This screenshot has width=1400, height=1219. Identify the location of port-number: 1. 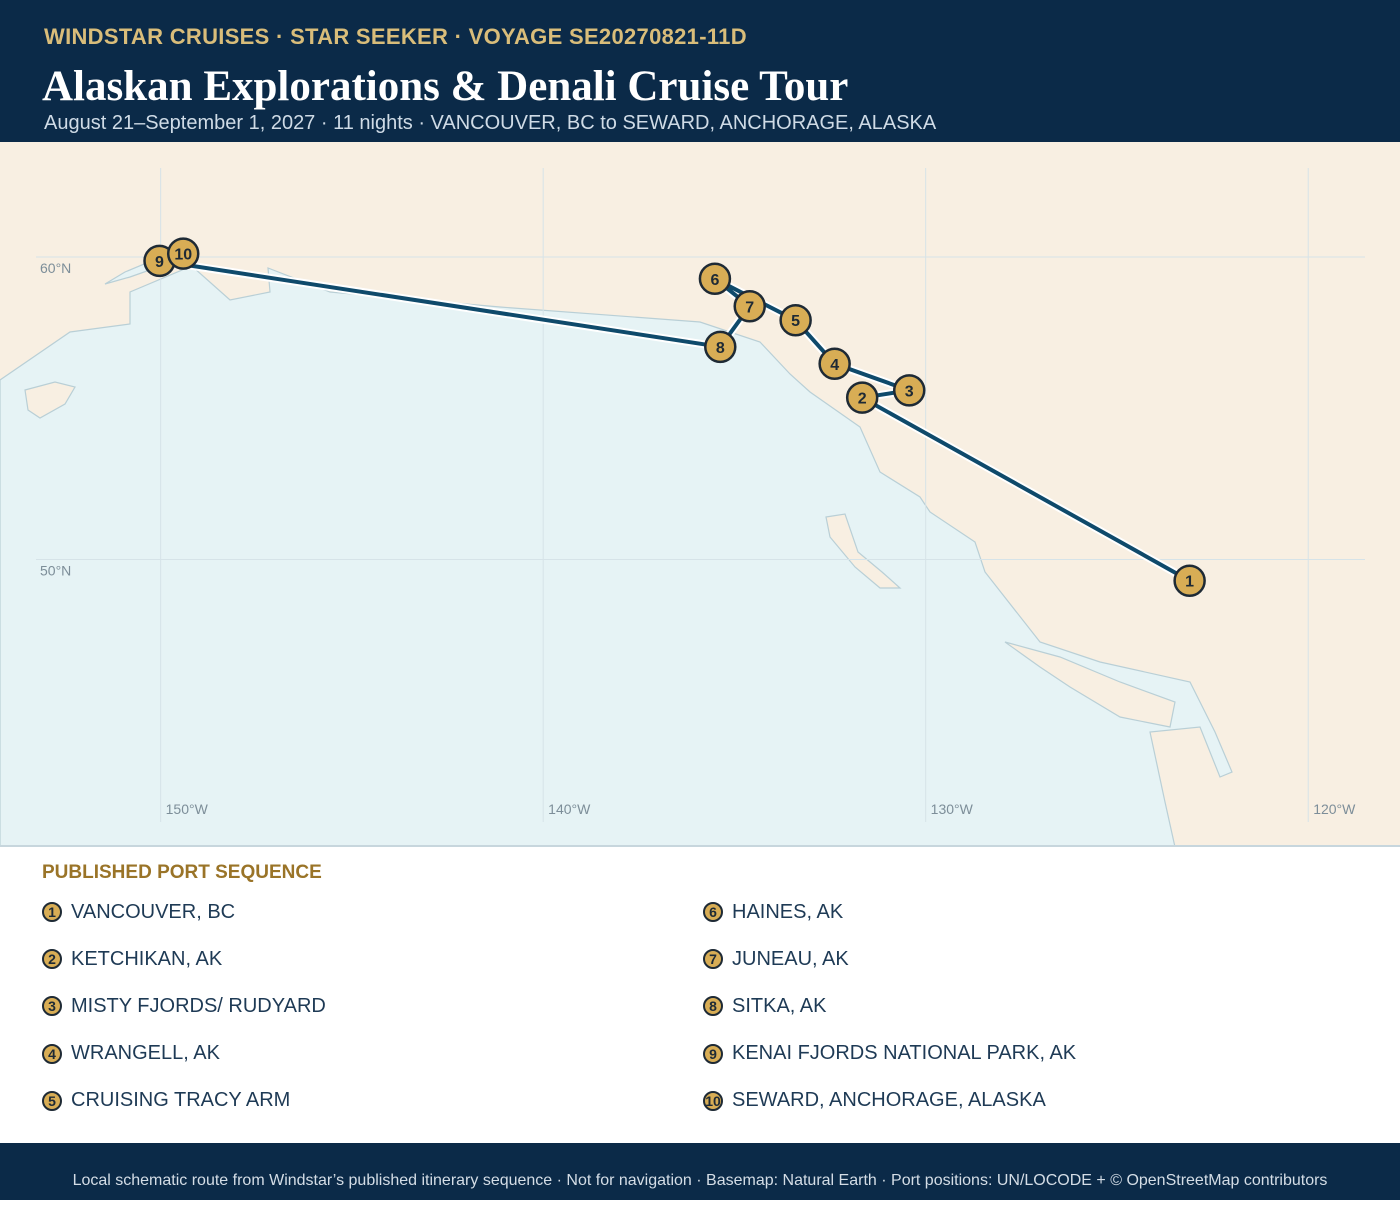
(1189, 582).